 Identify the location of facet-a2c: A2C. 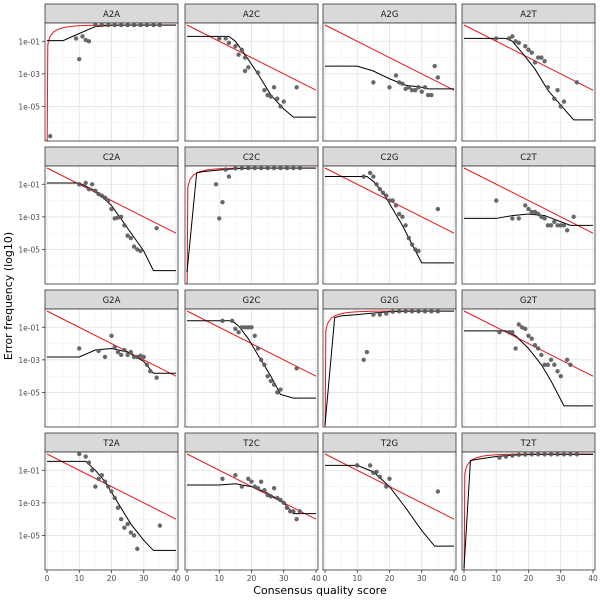
(251, 72).